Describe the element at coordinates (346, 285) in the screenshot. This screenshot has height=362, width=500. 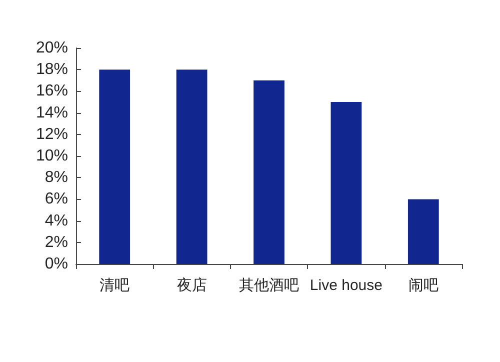
I see `x-tick-label: Live house` at that location.